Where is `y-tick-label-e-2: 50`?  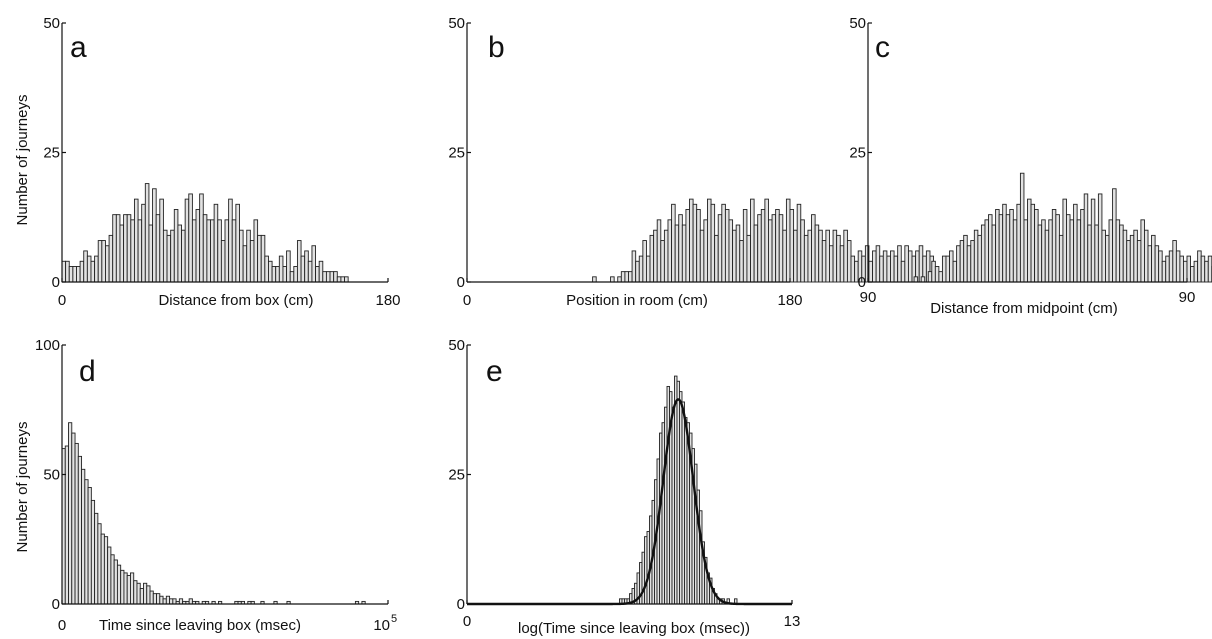 y-tick-label-e-2: 50 is located at coordinates (456, 345).